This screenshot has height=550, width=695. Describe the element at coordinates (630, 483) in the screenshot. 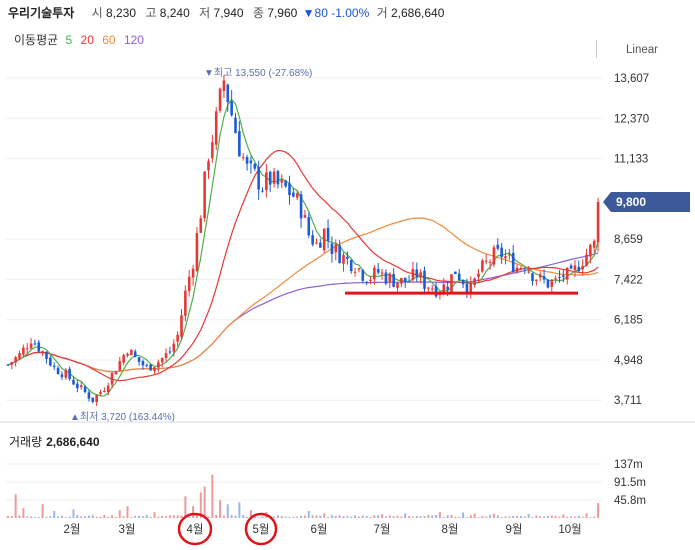

I see `volume-tick-label: 91.5m` at that location.